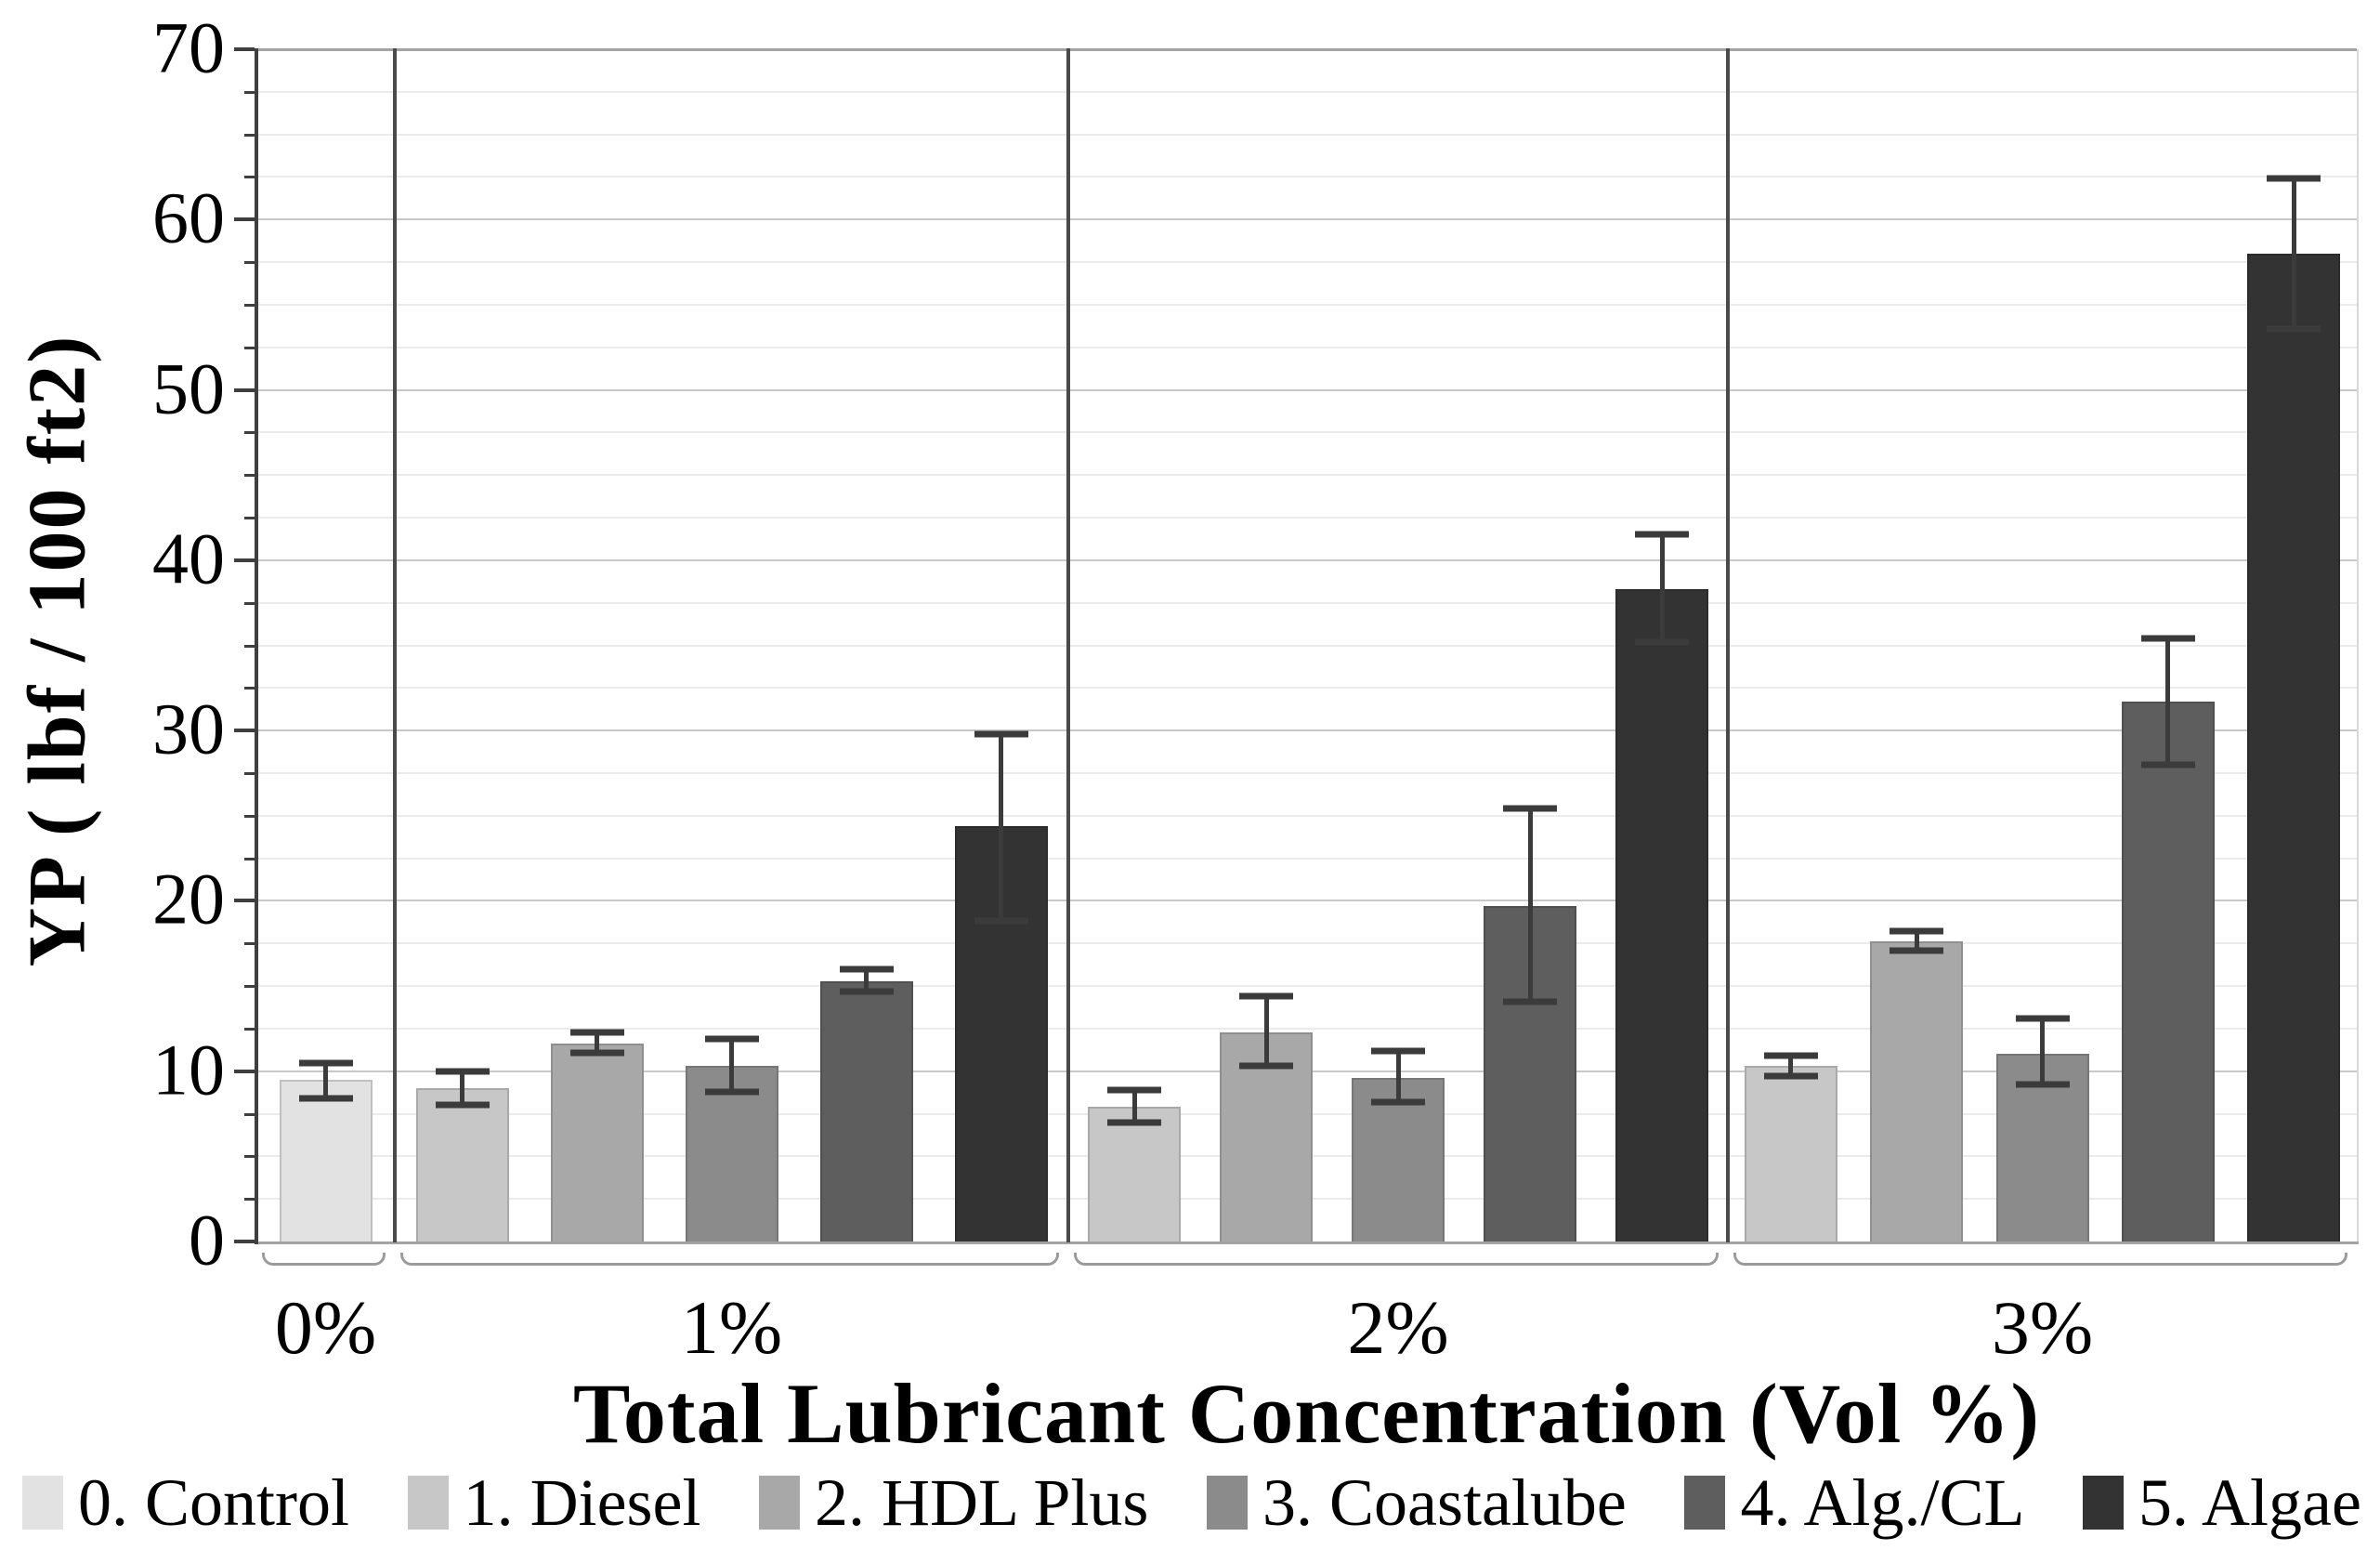 This screenshot has width=2380, height=1550. What do you see at coordinates (2358, 645) in the screenshot?
I see `plot-right-border` at bounding box center [2358, 645].